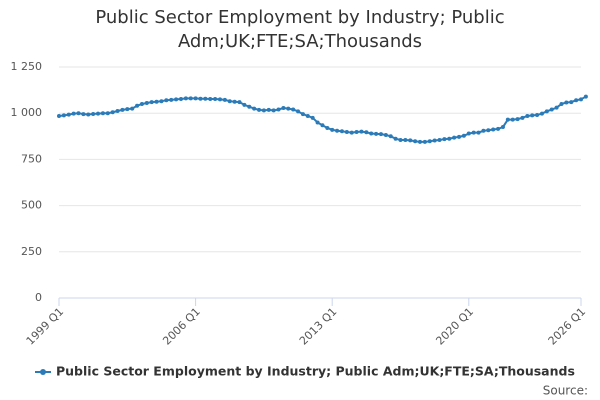 The image size is (600, 400). I want to click on y-tick-label: 1 250, so click(27, 66).